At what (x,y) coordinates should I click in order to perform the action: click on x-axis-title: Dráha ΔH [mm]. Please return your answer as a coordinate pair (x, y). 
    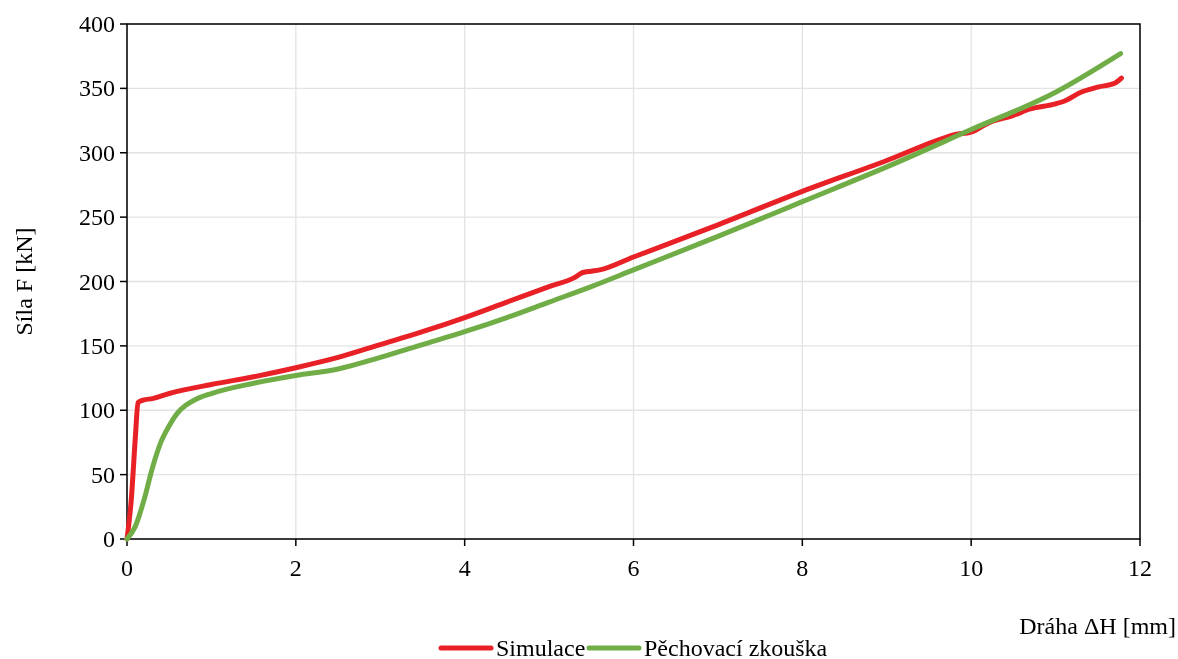
    Looking at the image, I should click on (1097, 626).